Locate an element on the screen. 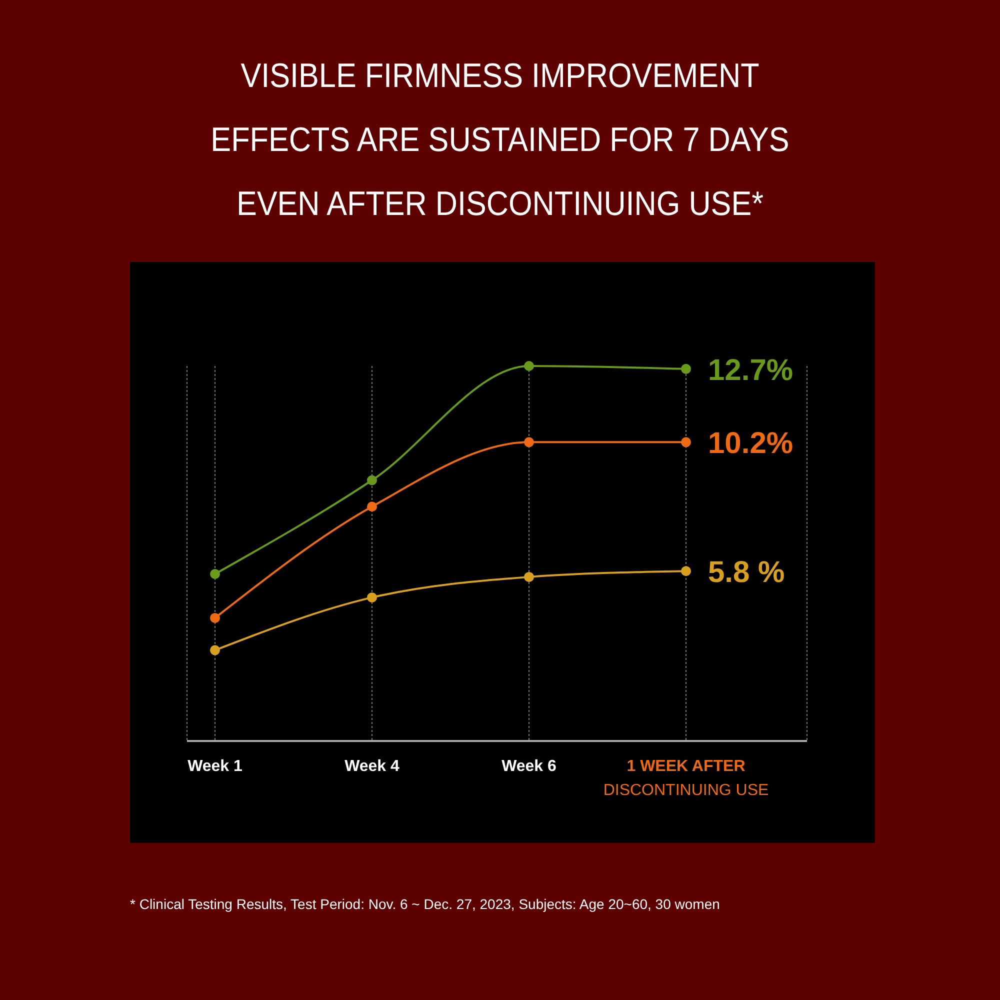  data-label: 5.8 % is located at coordinates (746, 573).